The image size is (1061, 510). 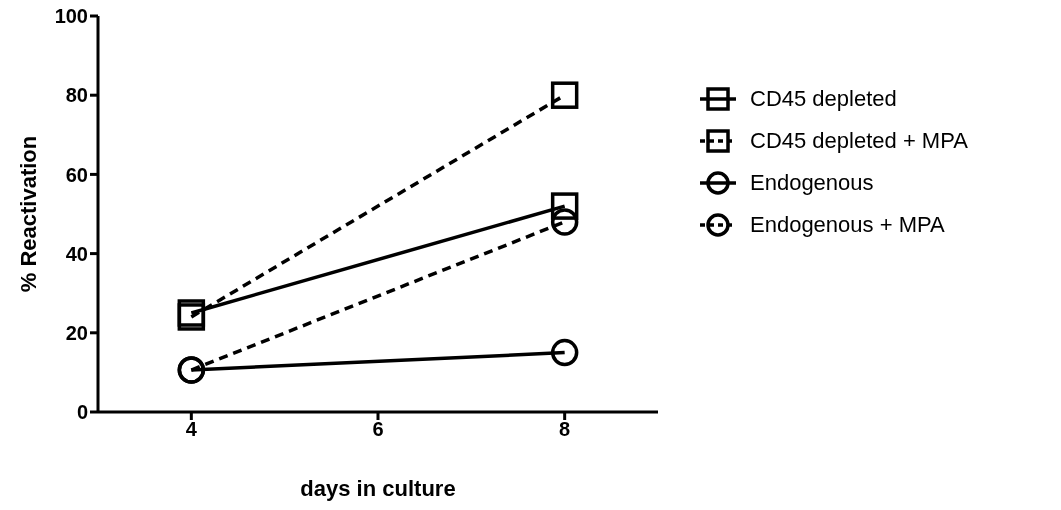 I want to click on x-axis-title: days in culture, so click(x=378, y=488).